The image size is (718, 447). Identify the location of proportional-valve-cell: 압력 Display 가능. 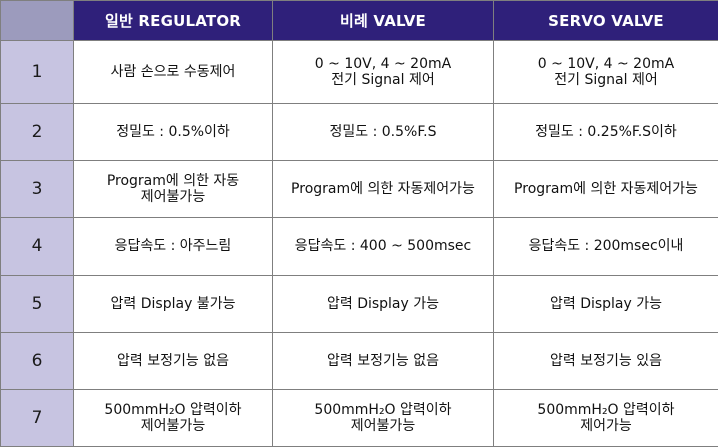
(383, 303).